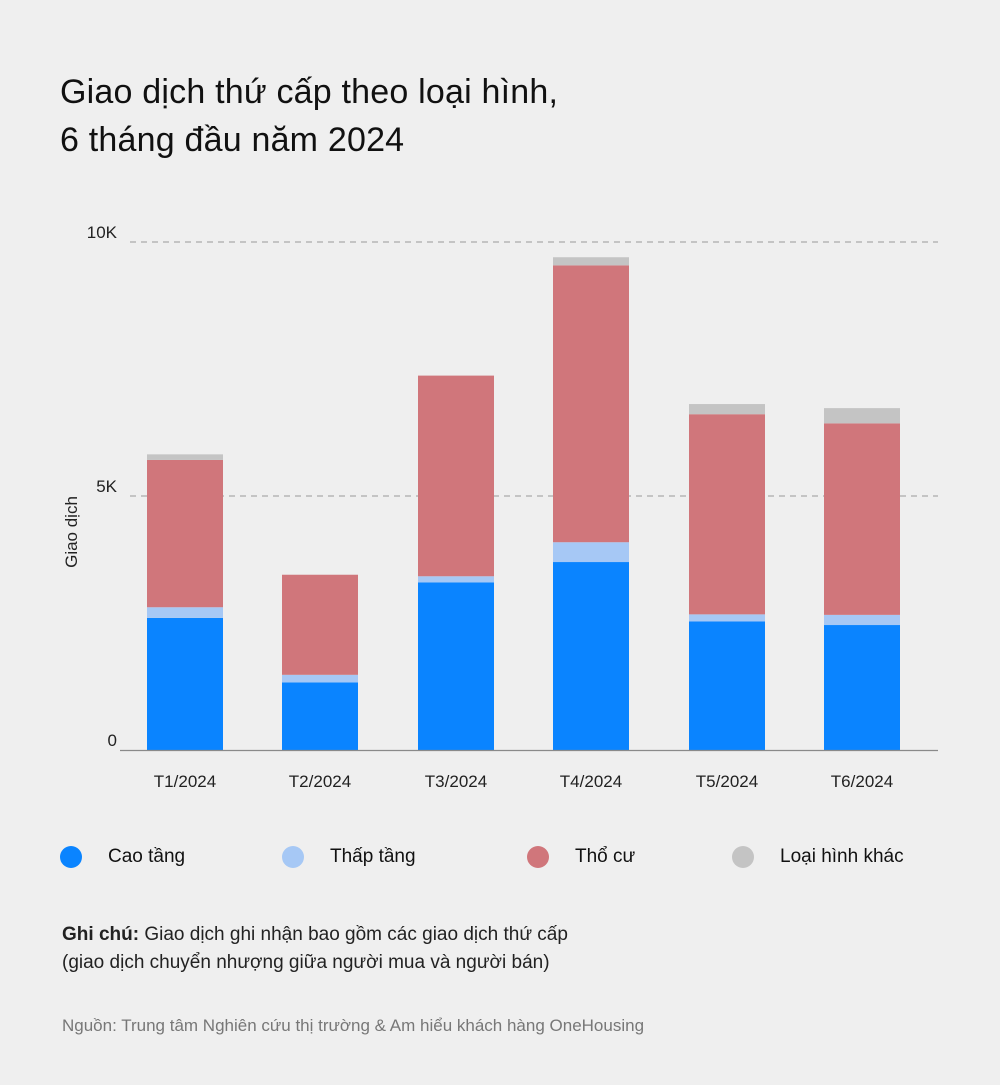 The image size is (1000, 1085). What do you see at coordinates (591, 781) in the screenshot?
I see `x-tick-label: T4/2024` at bounding box center [591, 781].